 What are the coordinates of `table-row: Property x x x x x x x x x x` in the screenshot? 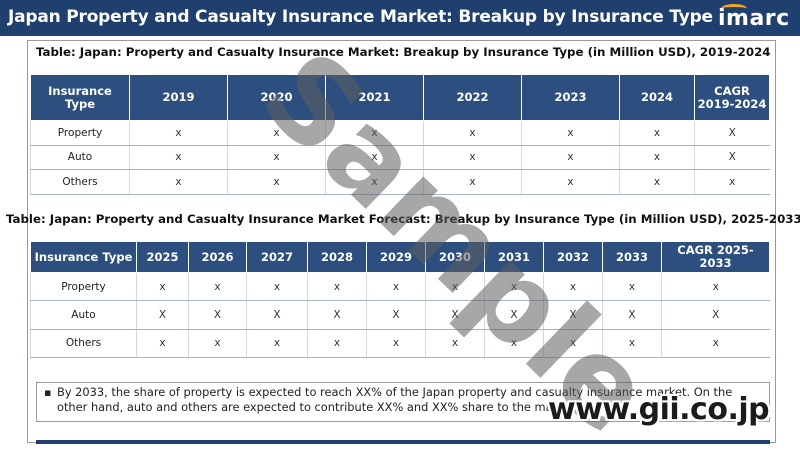 It's located at (400, 286).